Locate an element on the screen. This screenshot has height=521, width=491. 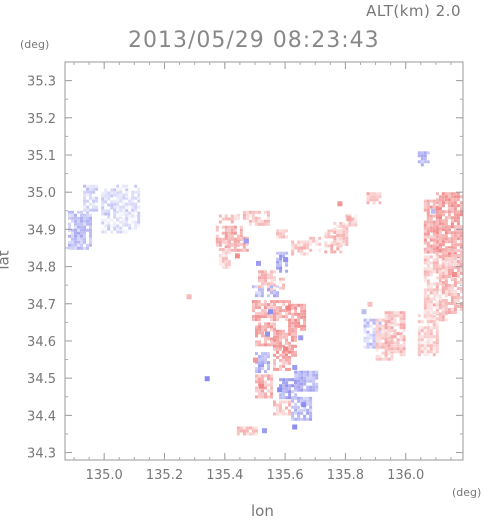
y-tick-label: 34.3 is located at coordinates (41, 454).